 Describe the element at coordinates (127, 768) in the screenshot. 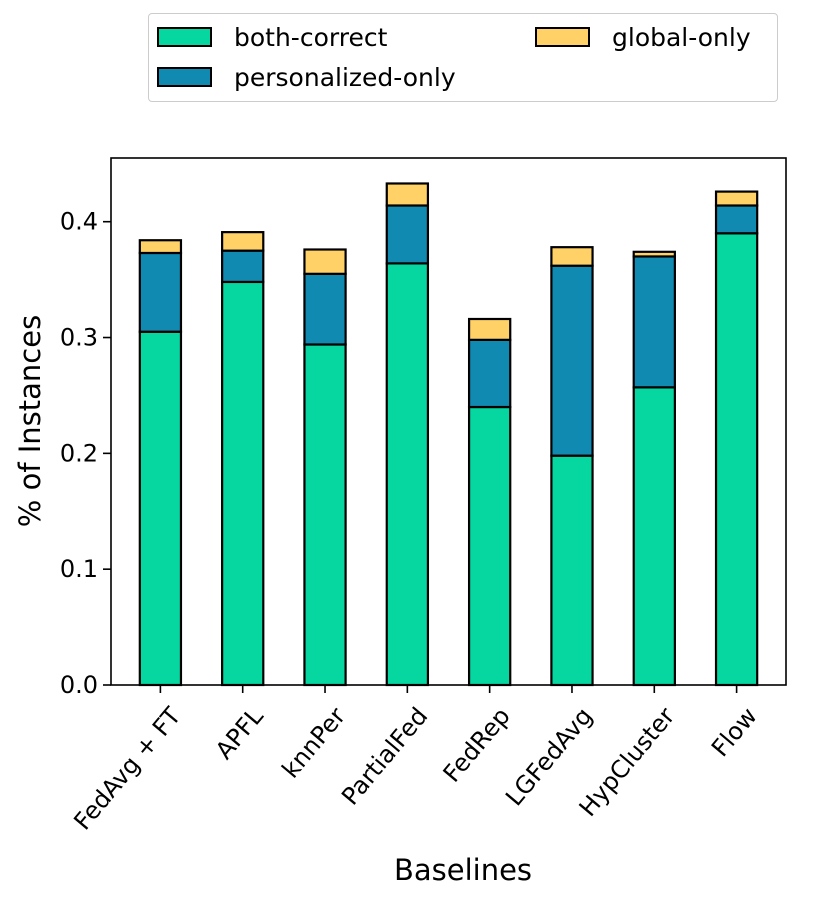

I see `x-tick-label-0: FedAvg + FT` at that location.